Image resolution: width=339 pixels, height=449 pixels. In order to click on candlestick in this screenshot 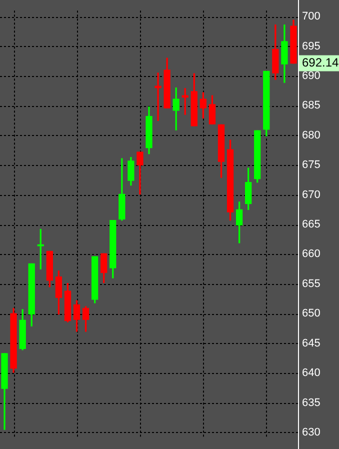, I will do `click(158, 96)`.